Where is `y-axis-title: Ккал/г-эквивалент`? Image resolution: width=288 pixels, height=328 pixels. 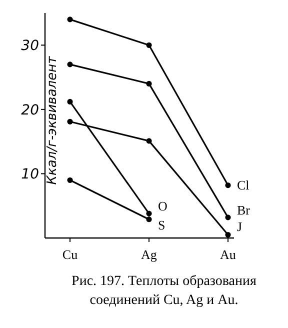 y-axis-title: Ккал/г-эквивалент is located at coordinates (52, 120).